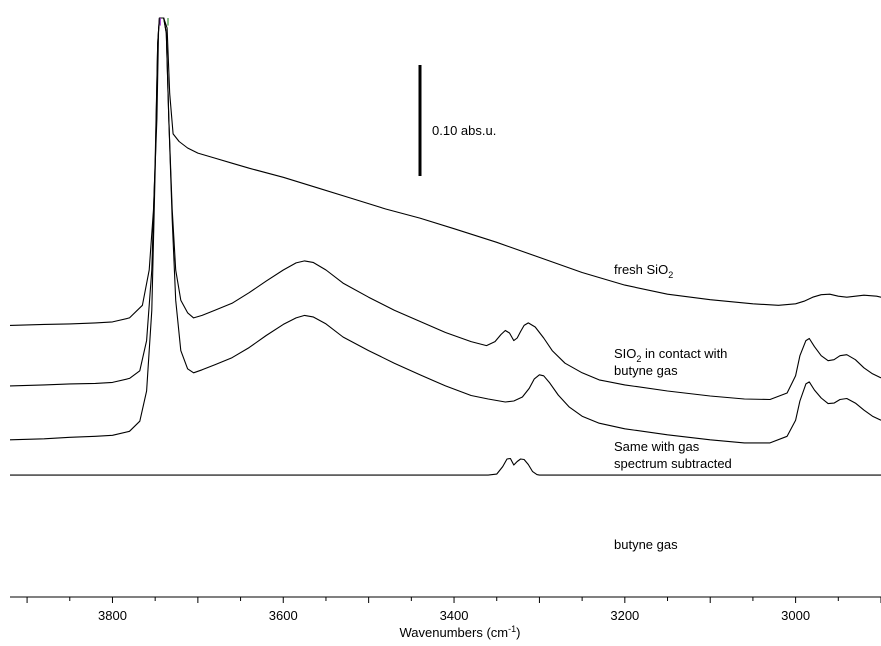  Describe the element at coordinates (673, 455) in the screenshot. I see `spectrum-label-3: Same with gas spectrum subtracted` at that location.